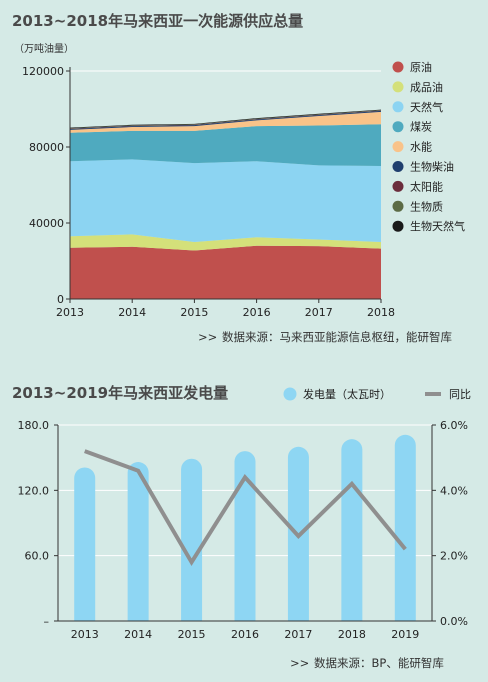 The width and height of the screenshot is (488, 682). What do you see at coordinates (347, 394) in the screenshot?
I see `chart2-legend-label-bar: 发电量（太瓦时）` at bounding box center [347, 394].